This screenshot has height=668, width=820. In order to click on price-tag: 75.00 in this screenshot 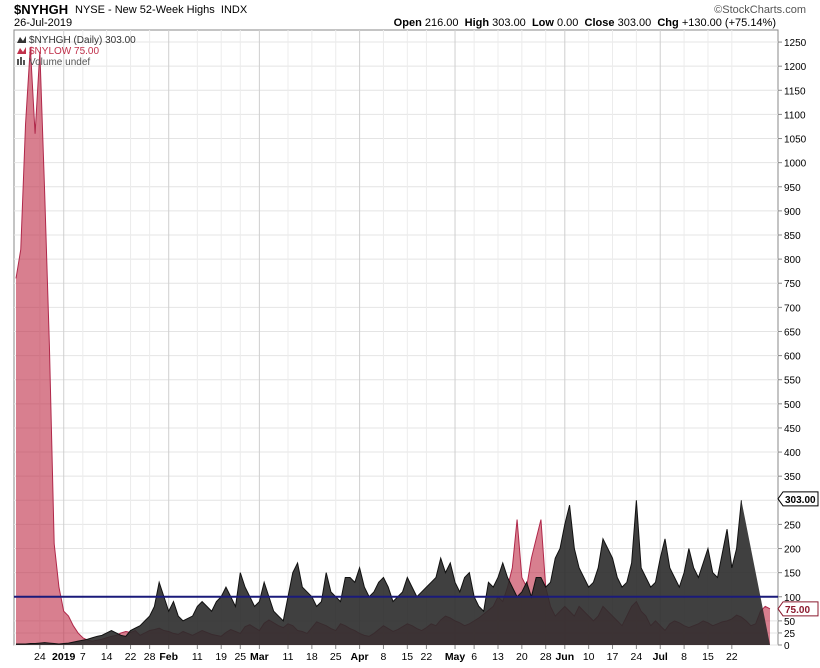, I will do `click(798, 609)`.